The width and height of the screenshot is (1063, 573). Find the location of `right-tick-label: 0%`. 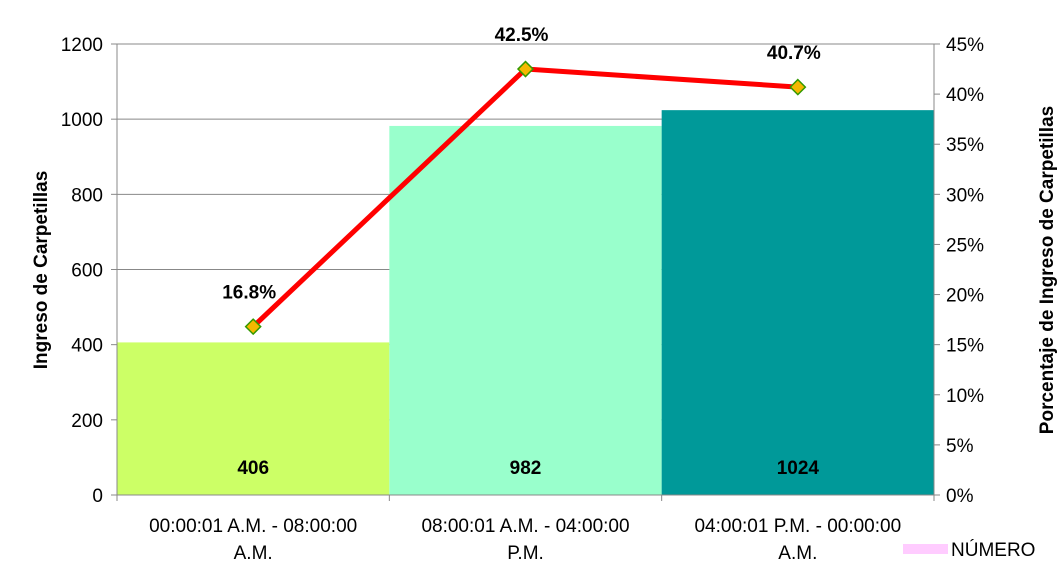

right-tick-label: 0% is located at coordinates (960, 496).